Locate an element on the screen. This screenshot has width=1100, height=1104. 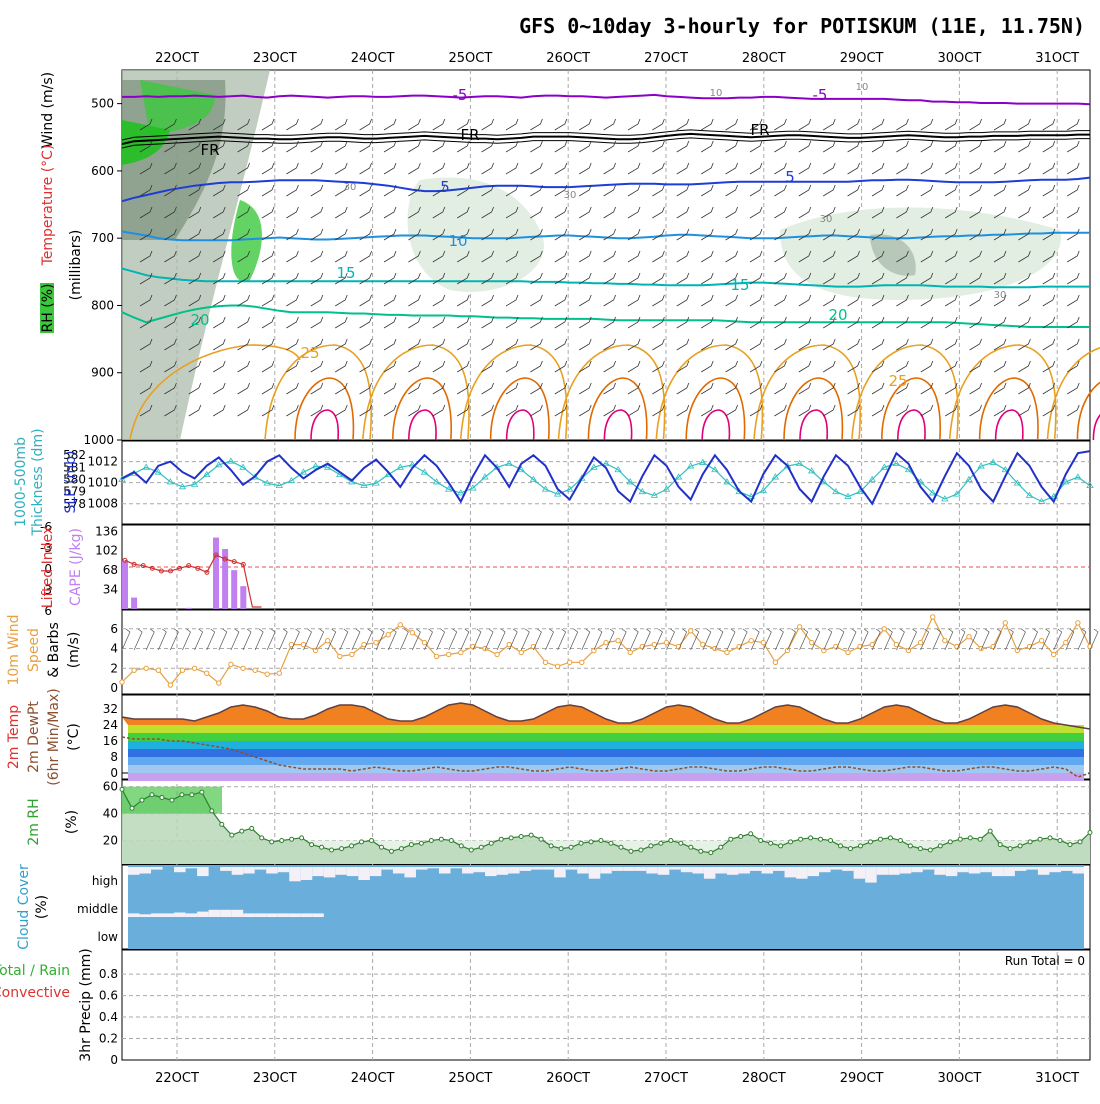
y-axis-label: SLP (mb) is located at coordinates (71, 481).